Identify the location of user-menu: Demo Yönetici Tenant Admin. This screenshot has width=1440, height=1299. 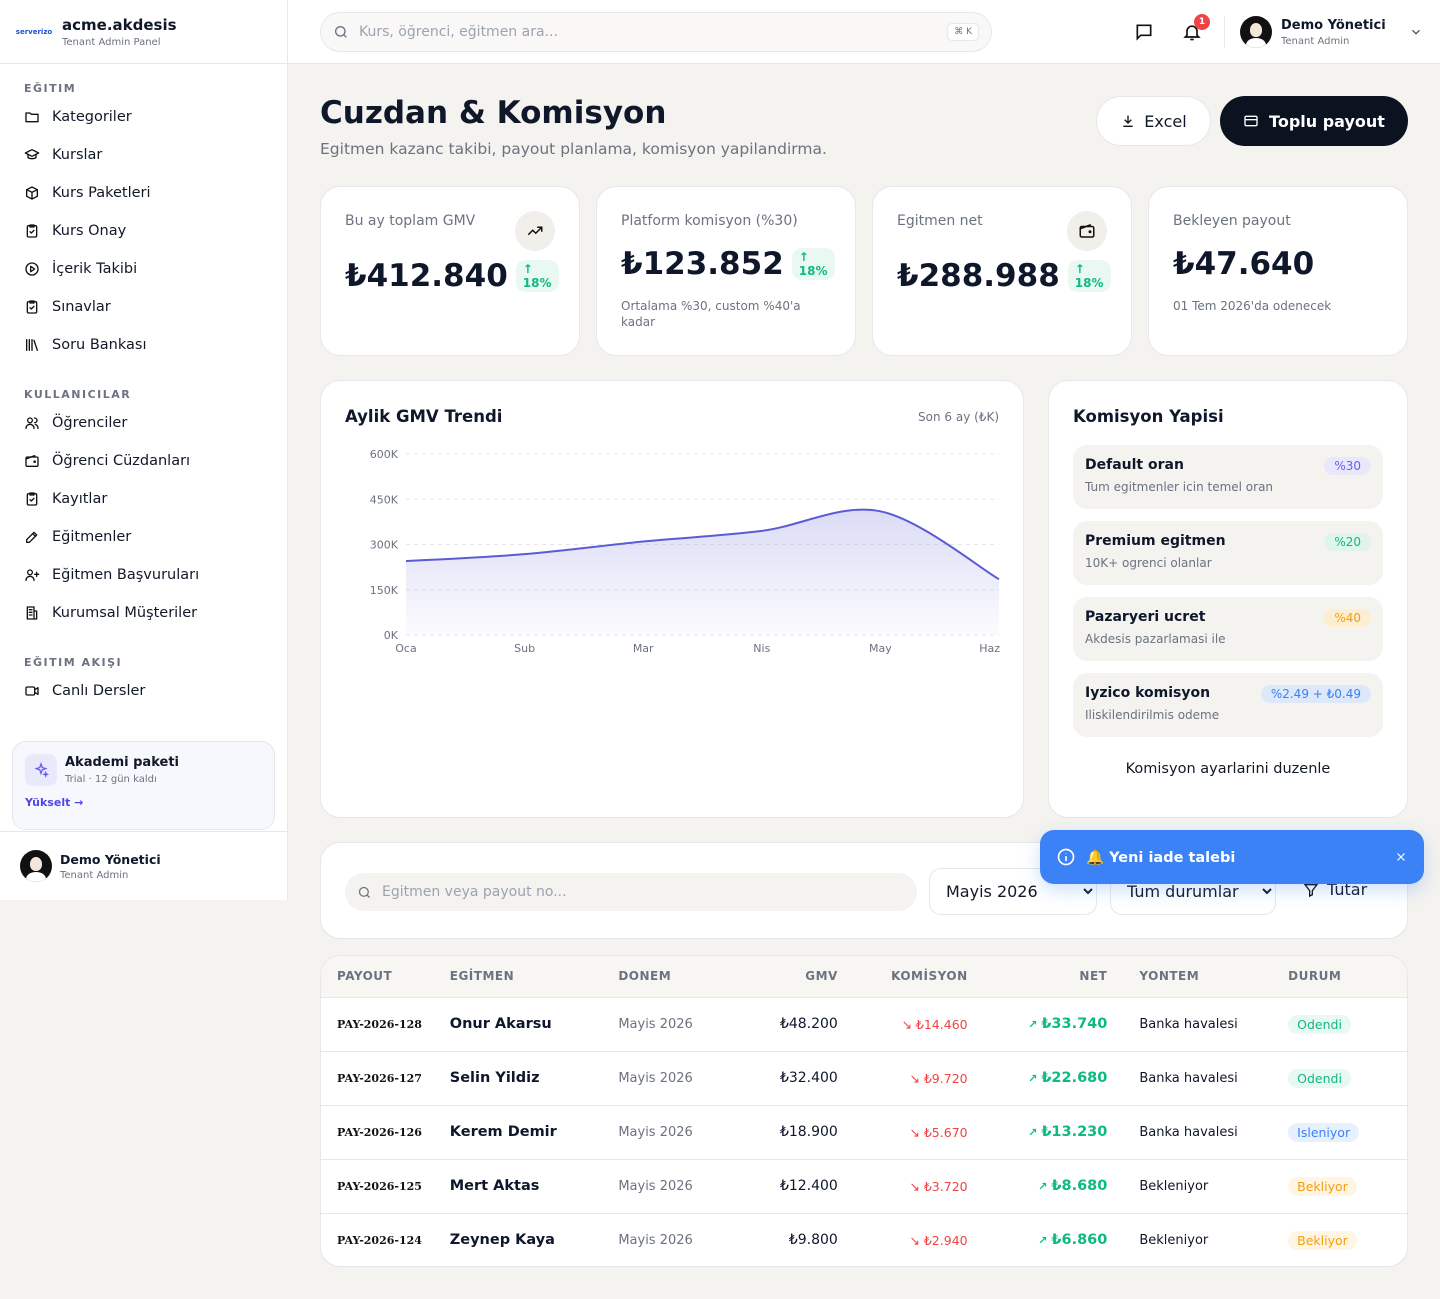
(1331, 32).